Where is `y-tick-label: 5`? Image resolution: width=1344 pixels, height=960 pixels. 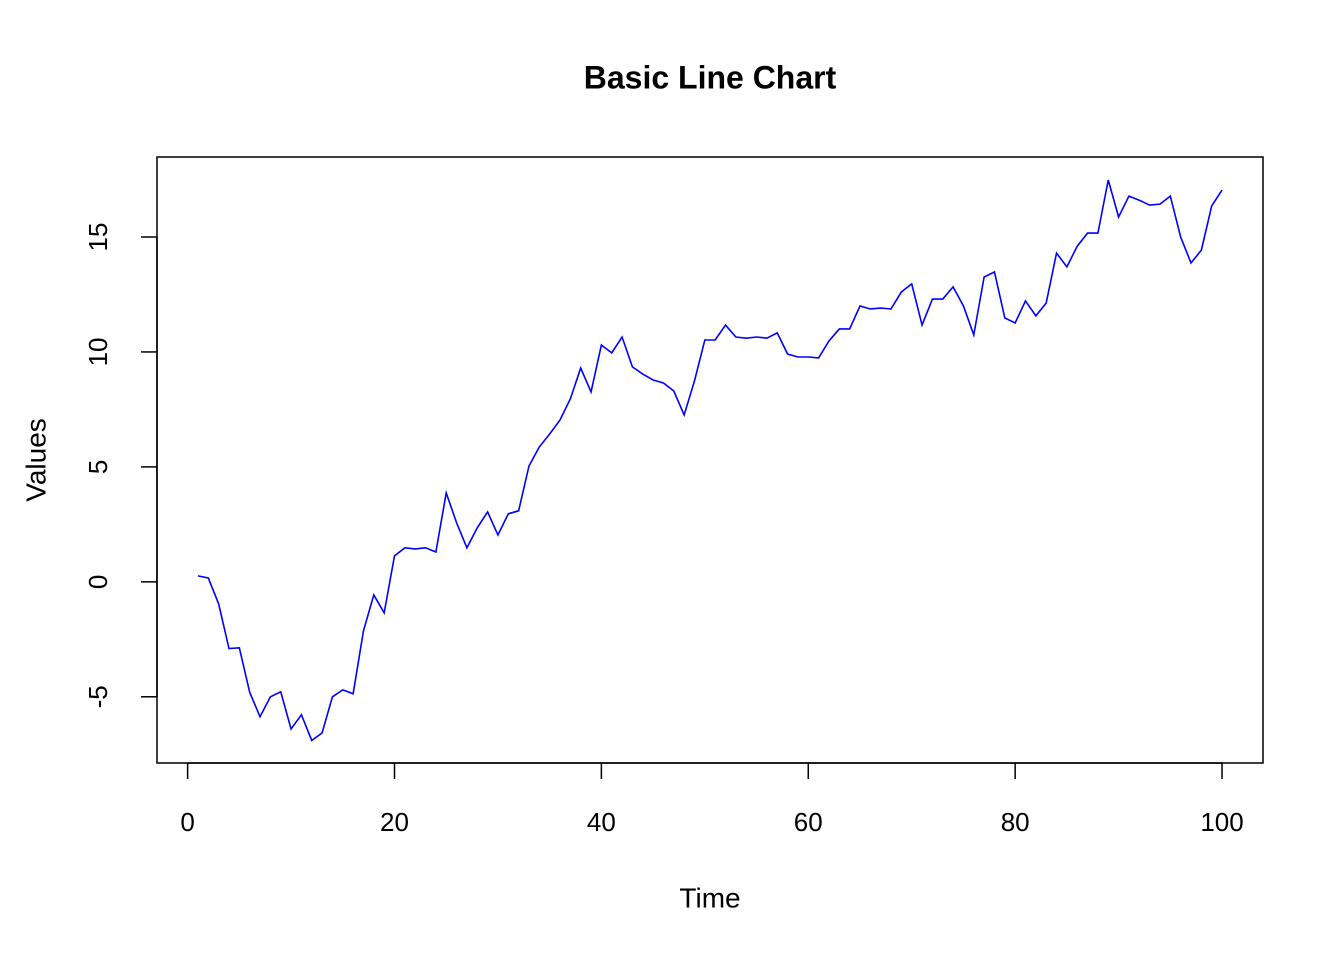
y-tick-label: 5 is located at coordinates (98, 467).